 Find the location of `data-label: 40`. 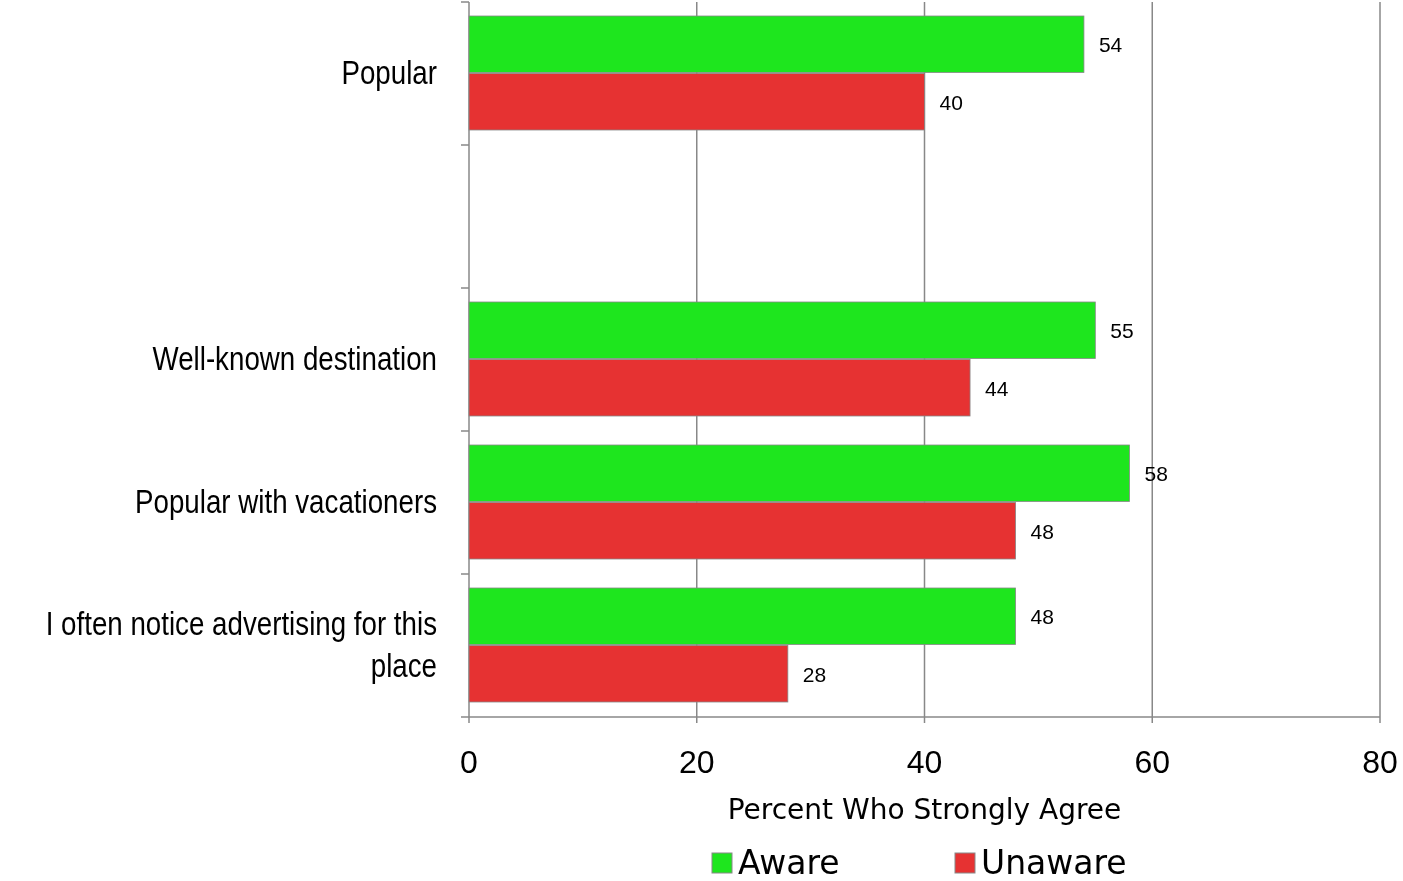

data-label: 40 is located at coordinates (951, 102).